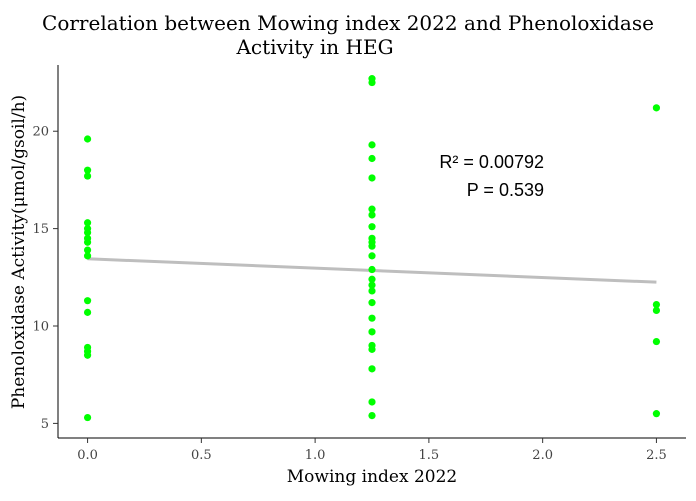 Image resolution: width=696 pixels, height=501 pixels. Describe the element at coordinates (19, 252) in the screenshot. I see `y-axis-label: Phenoloxidase Activity(μmol/gsoil/h)` at that location.